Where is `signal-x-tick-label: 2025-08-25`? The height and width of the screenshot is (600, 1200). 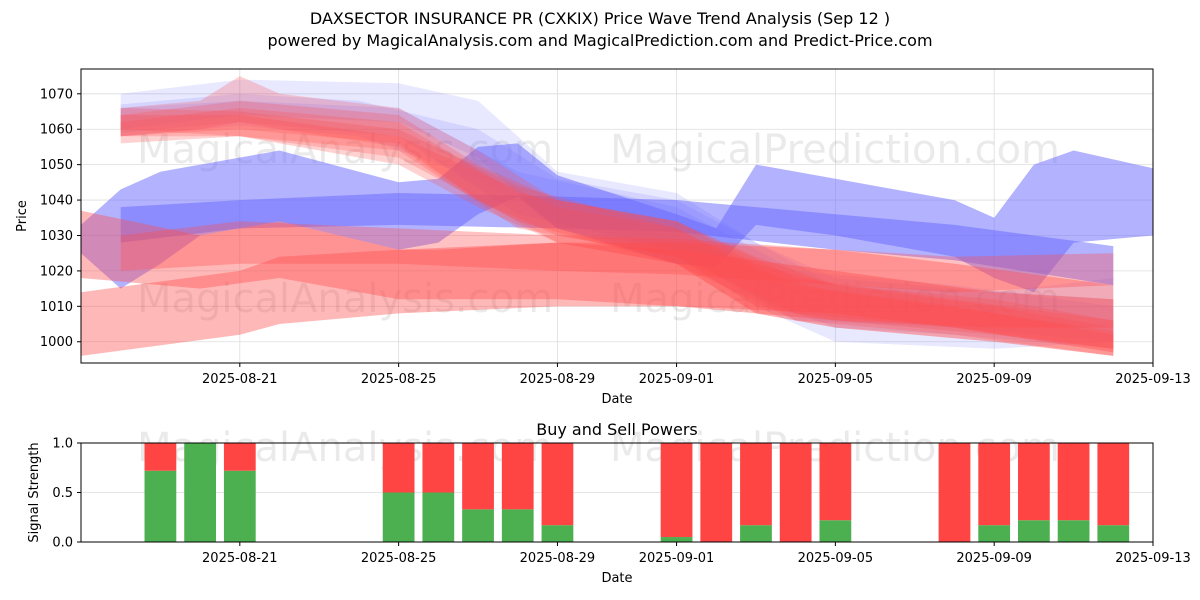 signal-x-tick-label: 2025-08-25 is located at coordinates (399, 558).